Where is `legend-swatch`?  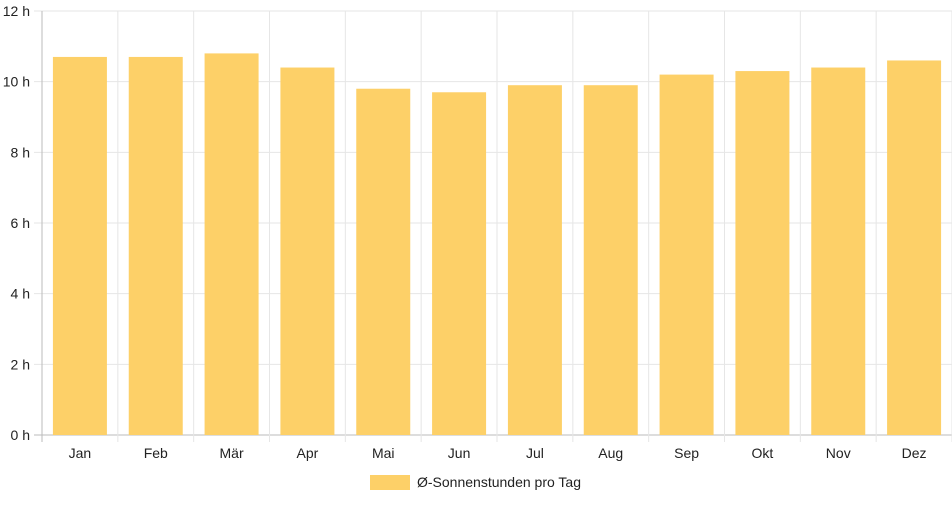 legend-swatch is located at coordinates (390, 482).